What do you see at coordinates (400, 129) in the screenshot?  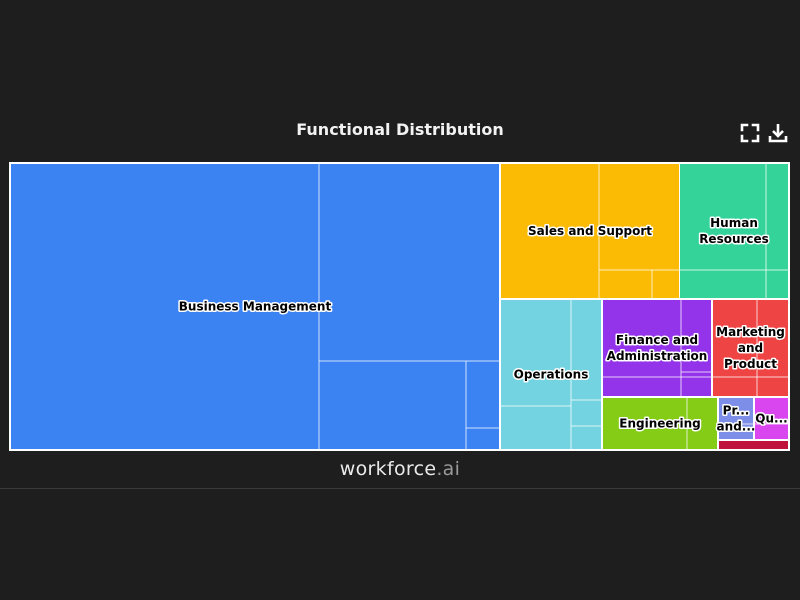 I see `chart-title: Functional Distribution` at bounding box center [400, 129].